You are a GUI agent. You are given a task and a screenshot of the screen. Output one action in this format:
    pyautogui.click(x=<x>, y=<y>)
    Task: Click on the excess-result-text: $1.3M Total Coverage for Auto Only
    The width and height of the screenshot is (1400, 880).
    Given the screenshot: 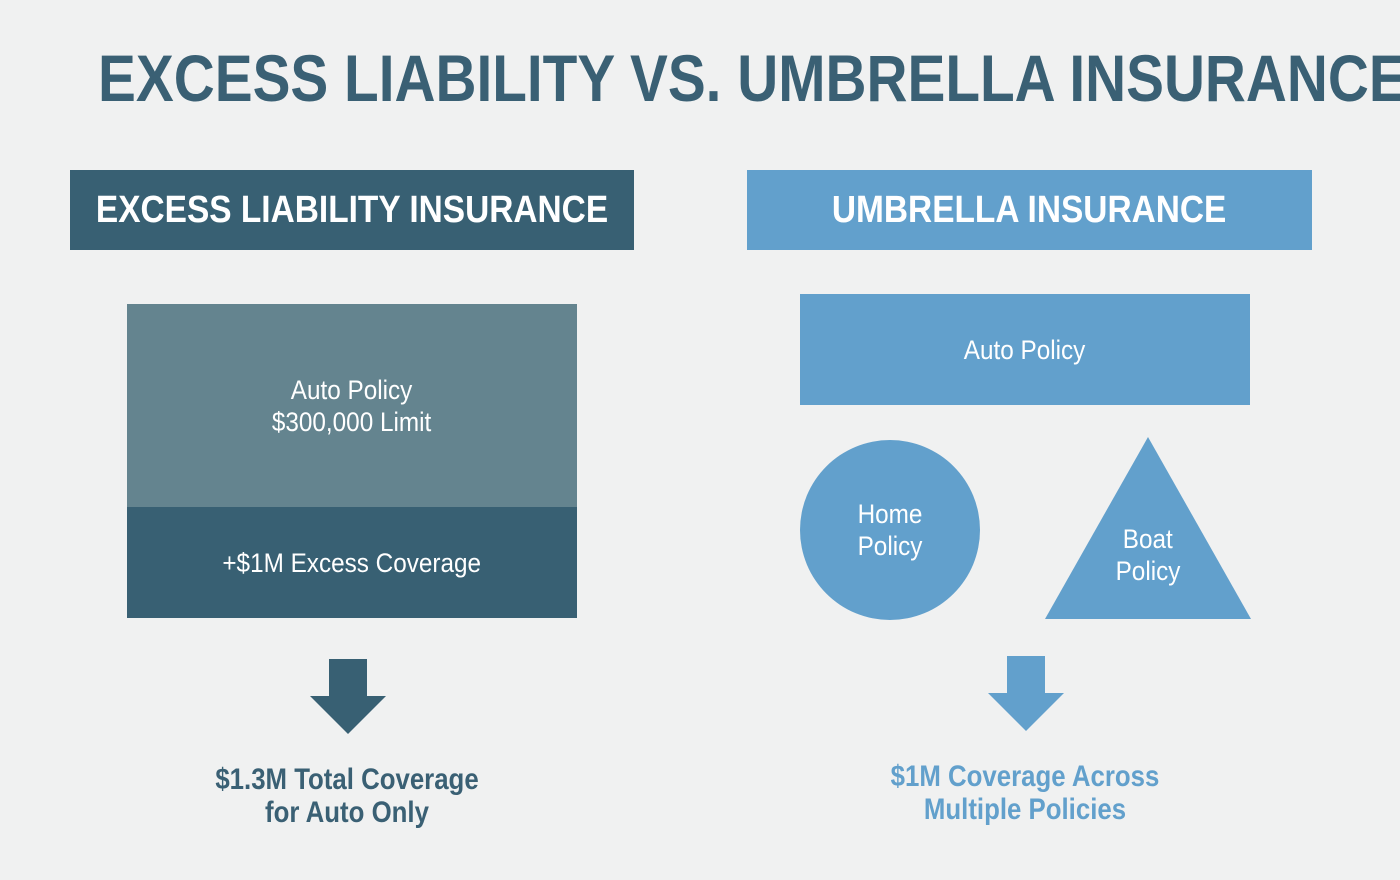 What is the action you would take?
    pyautogui.click(x=347, y=796)
    